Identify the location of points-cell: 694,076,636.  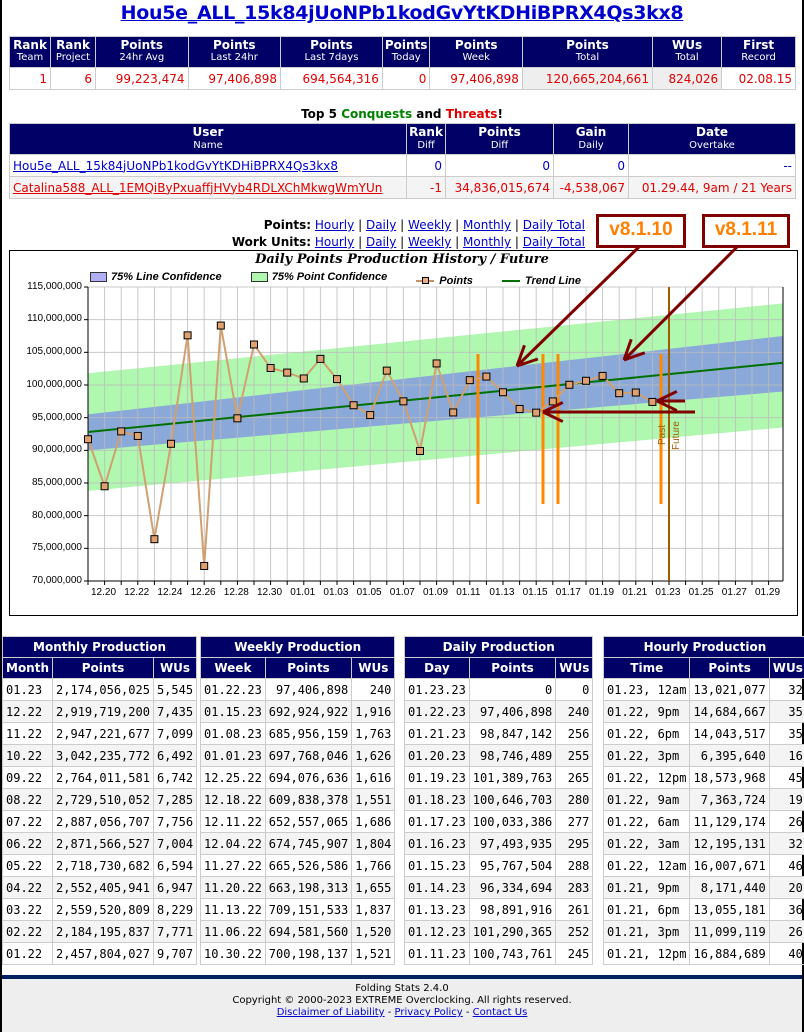
(308, 777).